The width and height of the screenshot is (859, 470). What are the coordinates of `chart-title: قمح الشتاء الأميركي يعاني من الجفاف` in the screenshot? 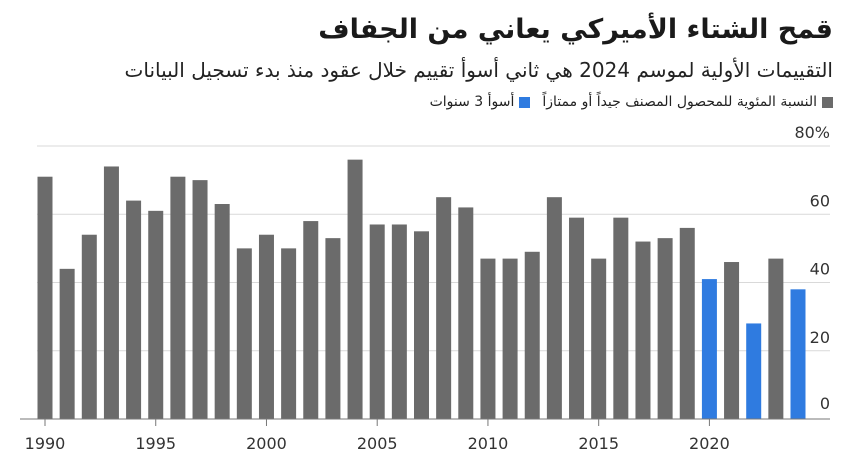 It's located at (575, 29).